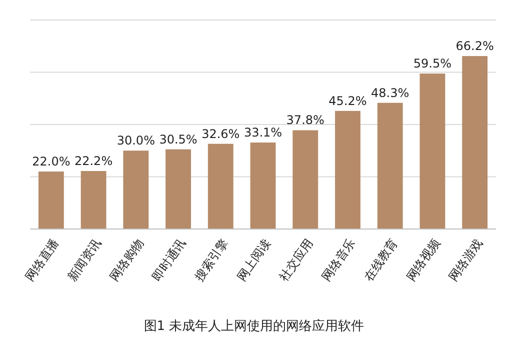 This screenshot has height=345, width=509. Describe the element at coordinates (211, 260) in the screenshot. I see `x-tick-label: 搜索引擎` at that location.